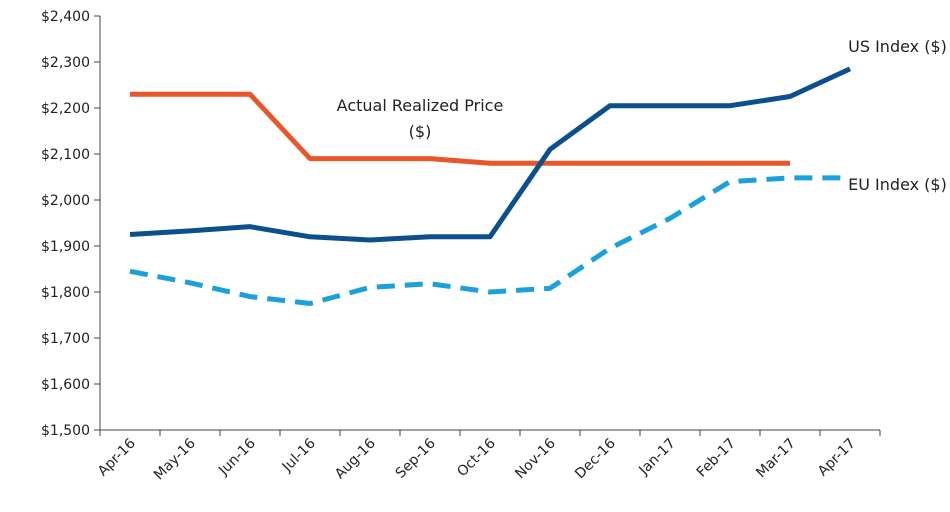 This screenshot has width=950, height=512. I want to click on y-tick-label: $2,200, so click(65, 109).